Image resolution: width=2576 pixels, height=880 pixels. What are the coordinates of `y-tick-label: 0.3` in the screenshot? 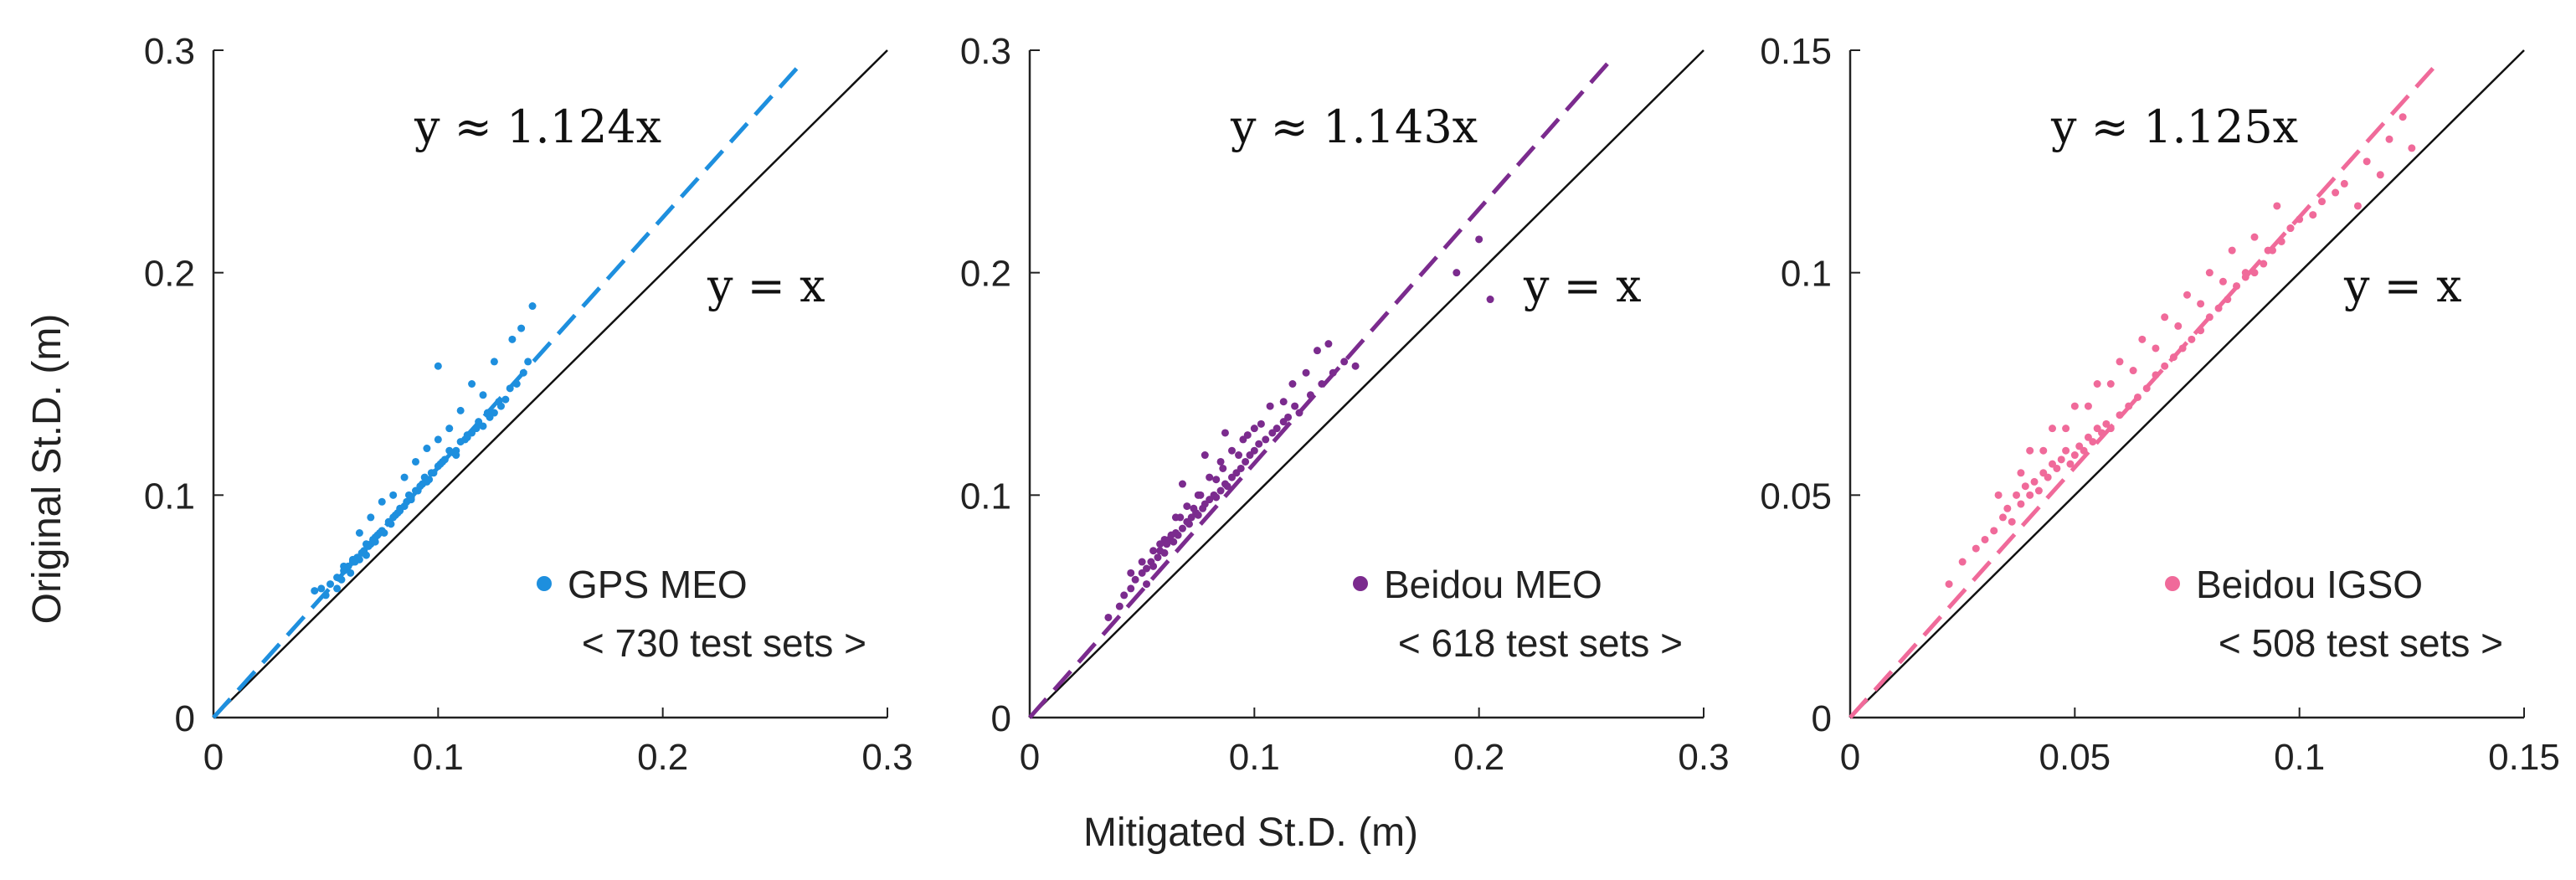 It's located at (985, 51).